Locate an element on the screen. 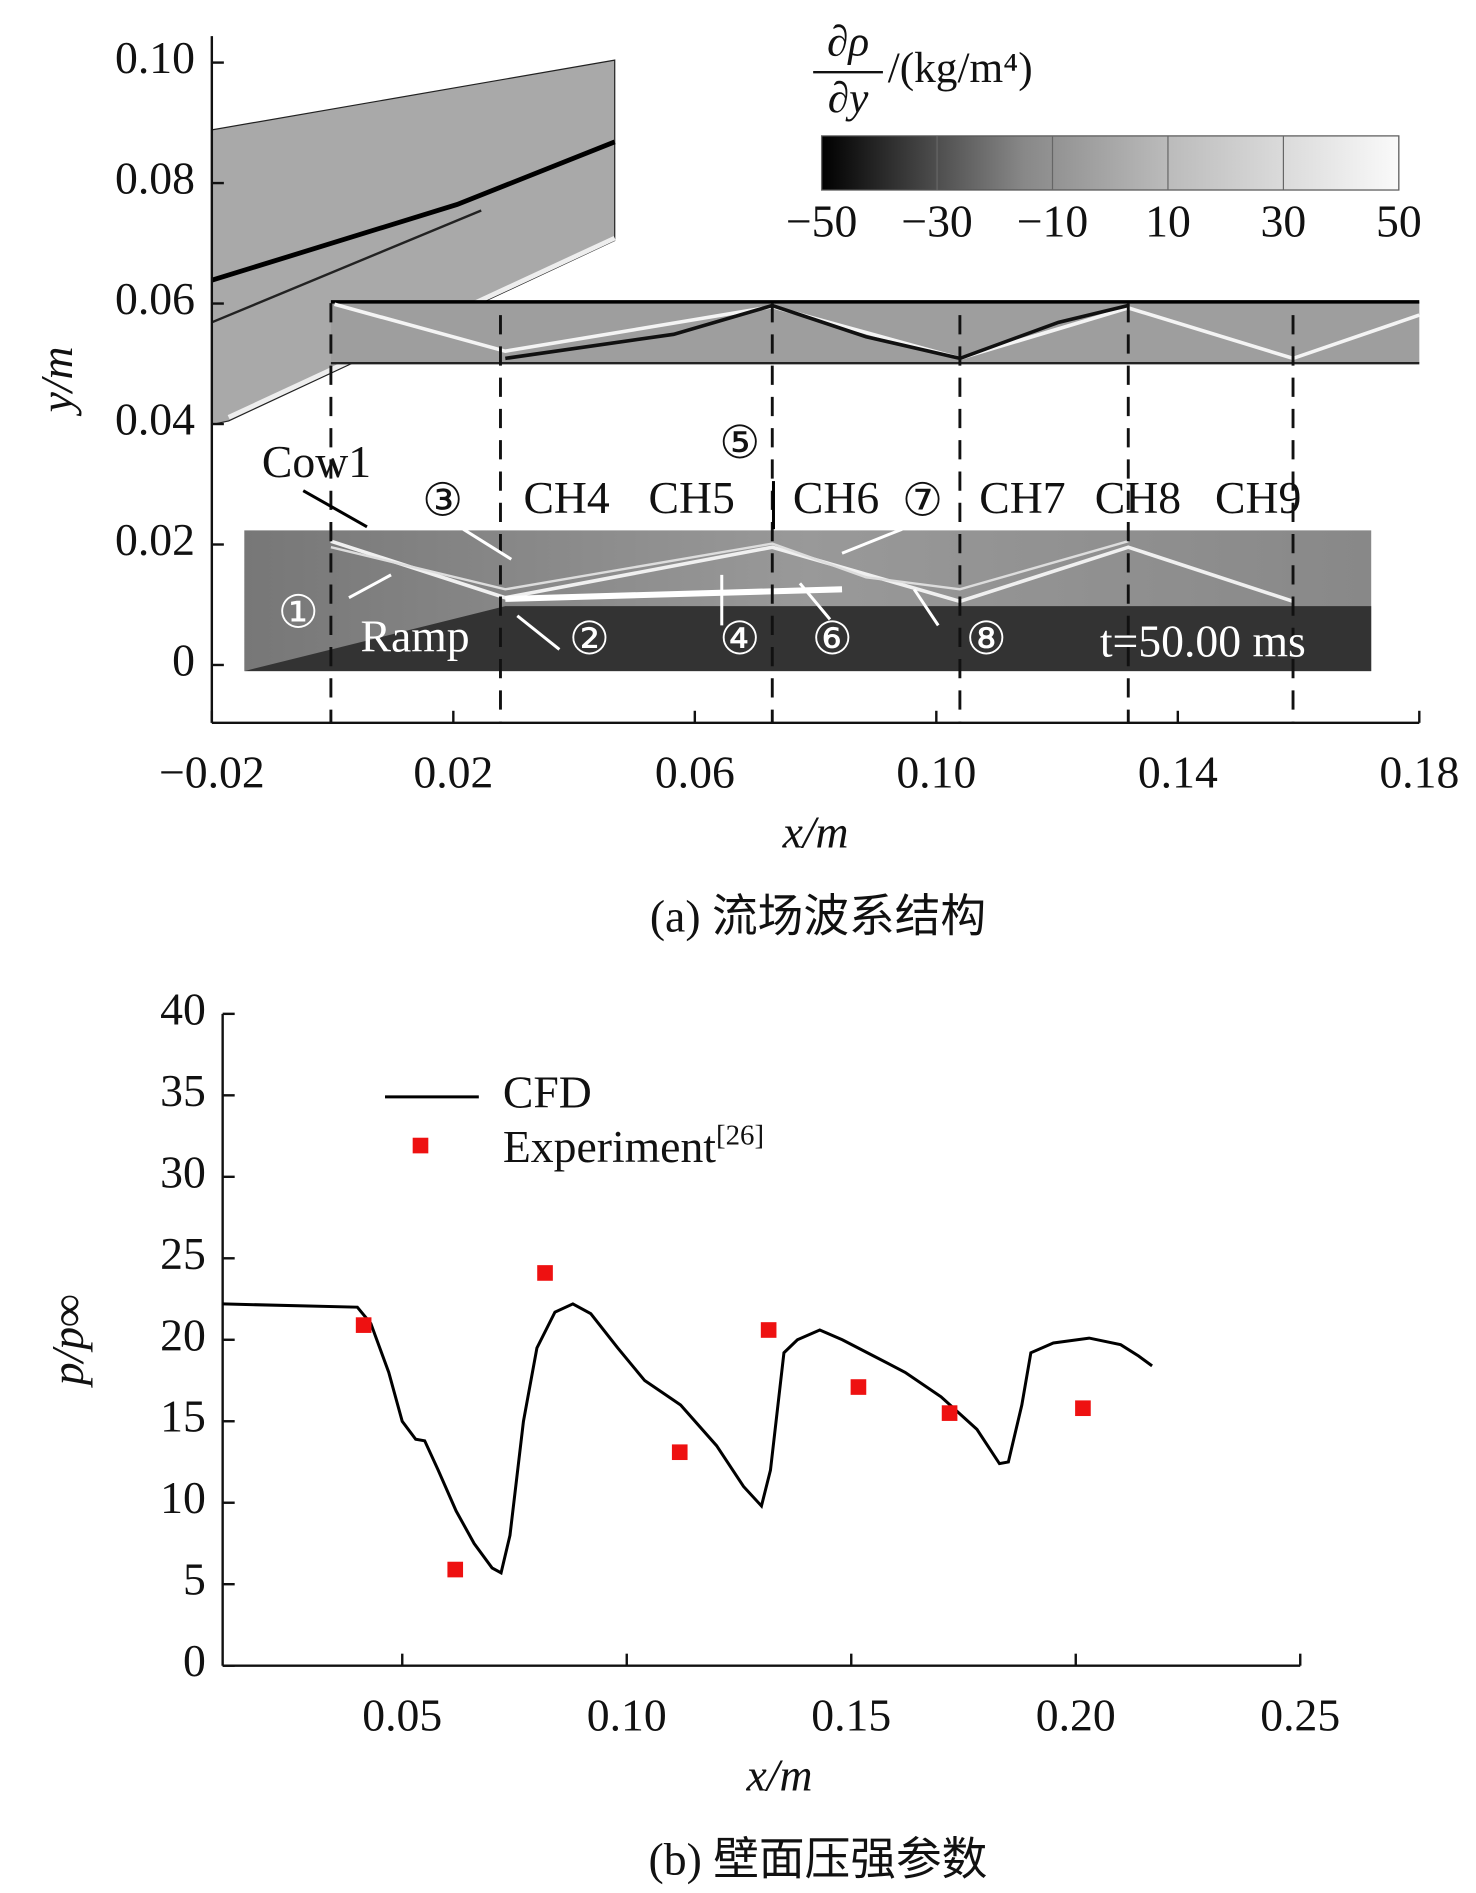 The image size is (1476, 1893). y-tick-label: 20 is located at coordinates (183, 1334).